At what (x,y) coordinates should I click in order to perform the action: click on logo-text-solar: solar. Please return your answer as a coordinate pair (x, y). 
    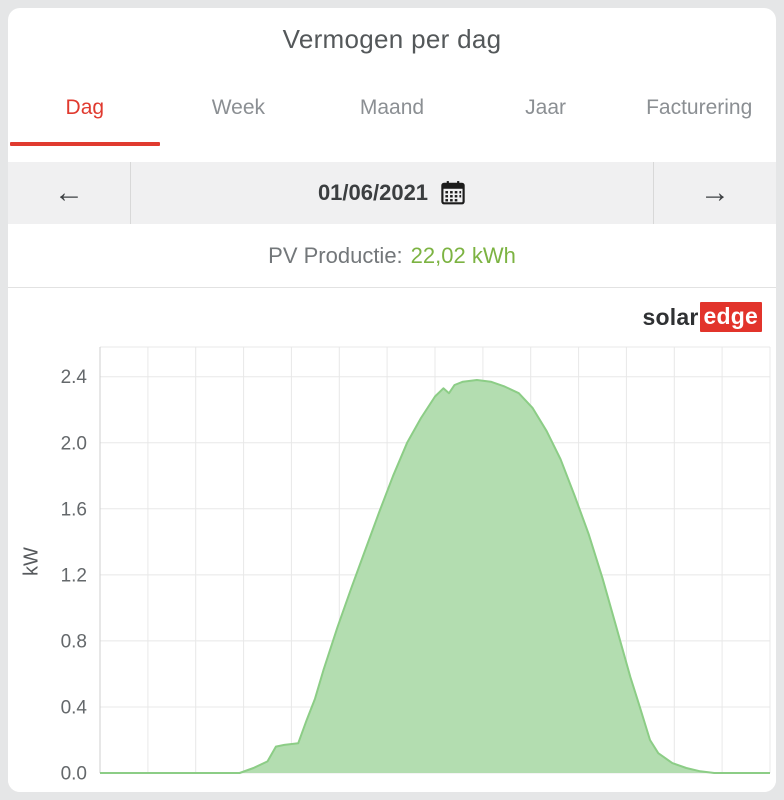
    Looking at the image, I should click on (670, 316).